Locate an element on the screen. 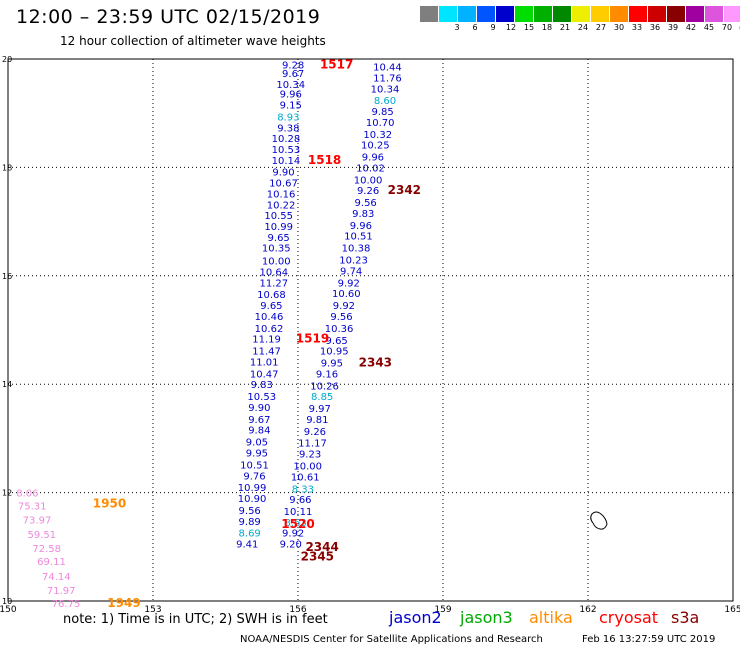  wave-height-label: 11.01 is located at coordinates (264, 362).